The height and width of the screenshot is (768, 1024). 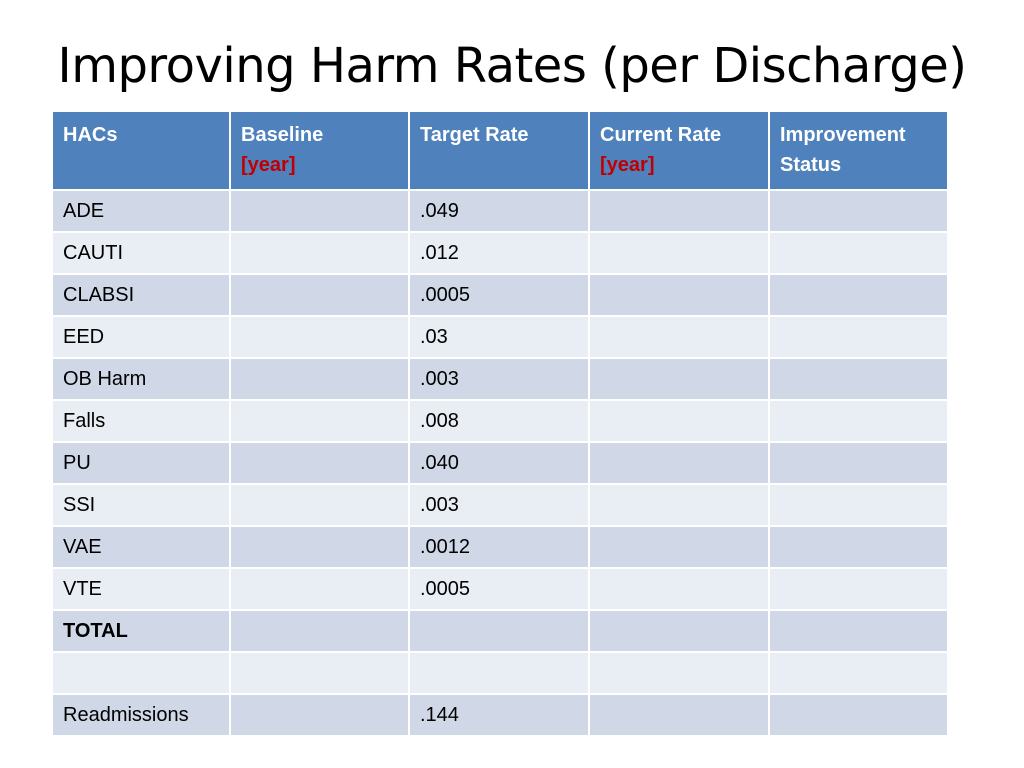 What do you see at coordinates (141, 379) in the screenshot?
I see `cell-hac: OB Harm` at bounding box center [141, 379].